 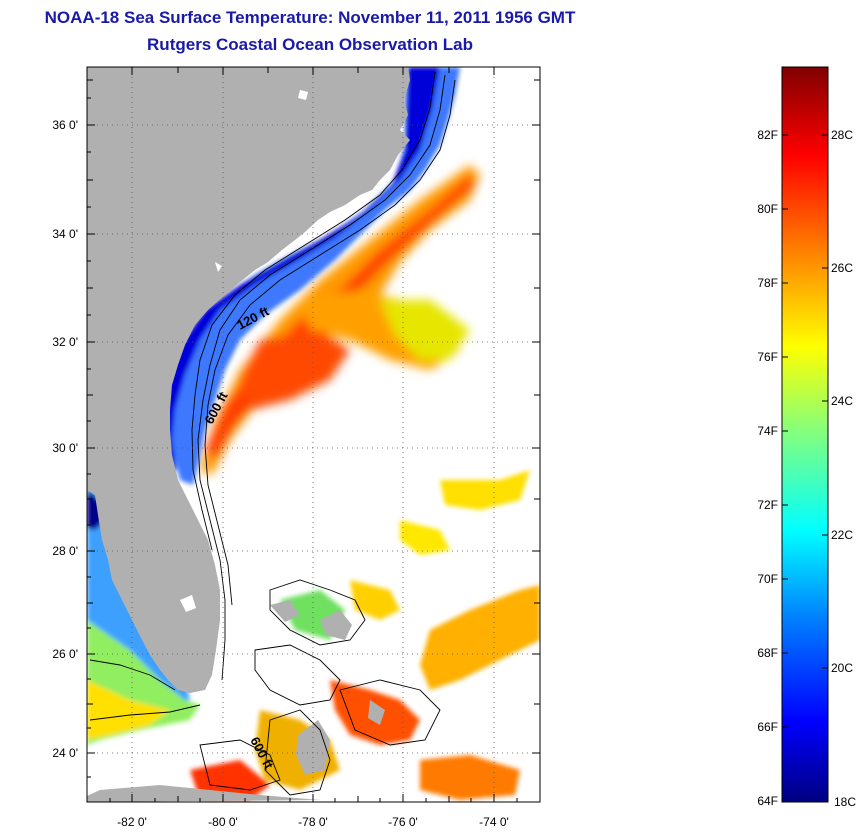 What do you see at coordinates (767, 653) in the screenshot?
I see `cb-label-68F: 68F` at bounding box center [767, 653].